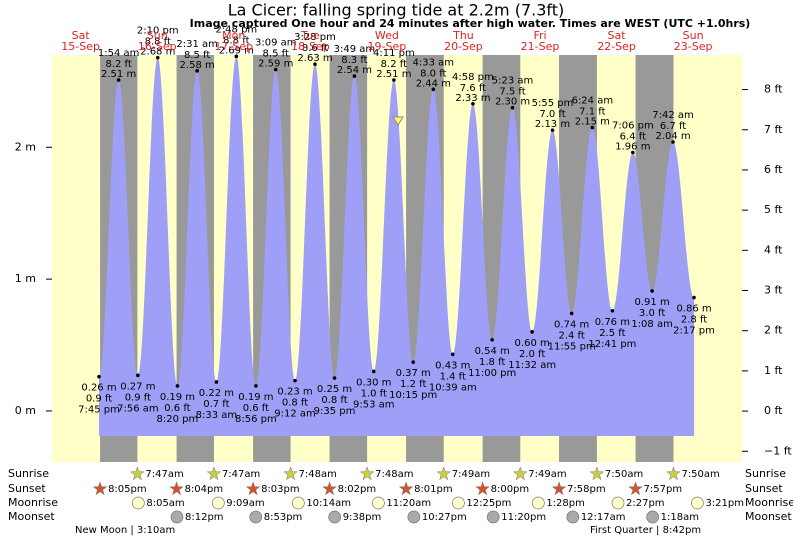  I want to click on astro-time: 8:12pm, so click(204, 517).